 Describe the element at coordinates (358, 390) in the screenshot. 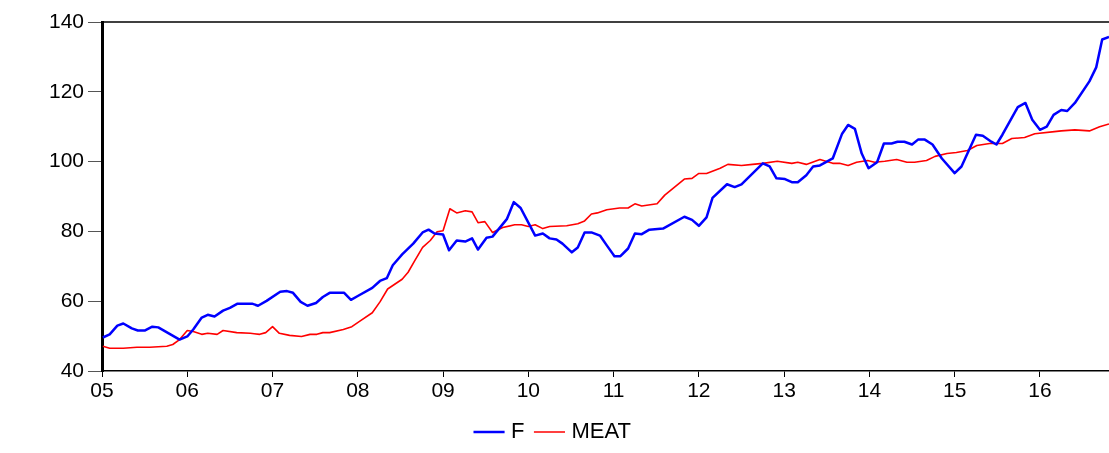

I see `x-tick-label: 08` at that location.